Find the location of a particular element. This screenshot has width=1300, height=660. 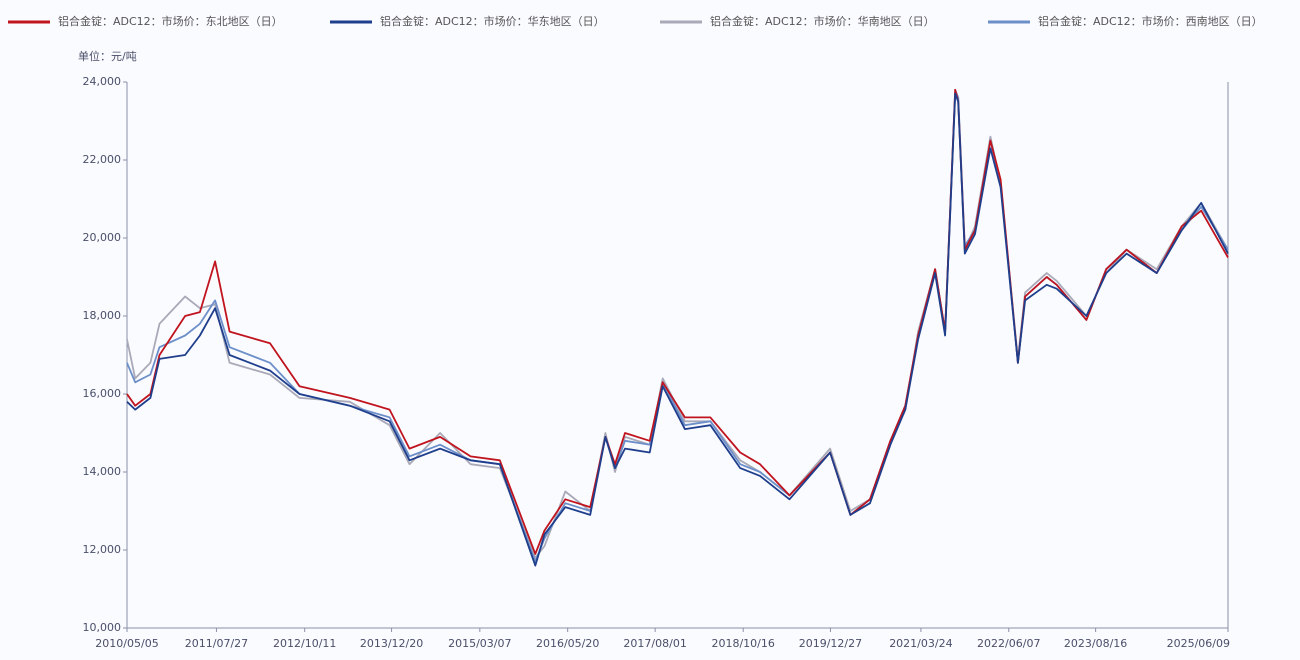

y-tick-label: 24,000 is located at coordinates (102, 81).